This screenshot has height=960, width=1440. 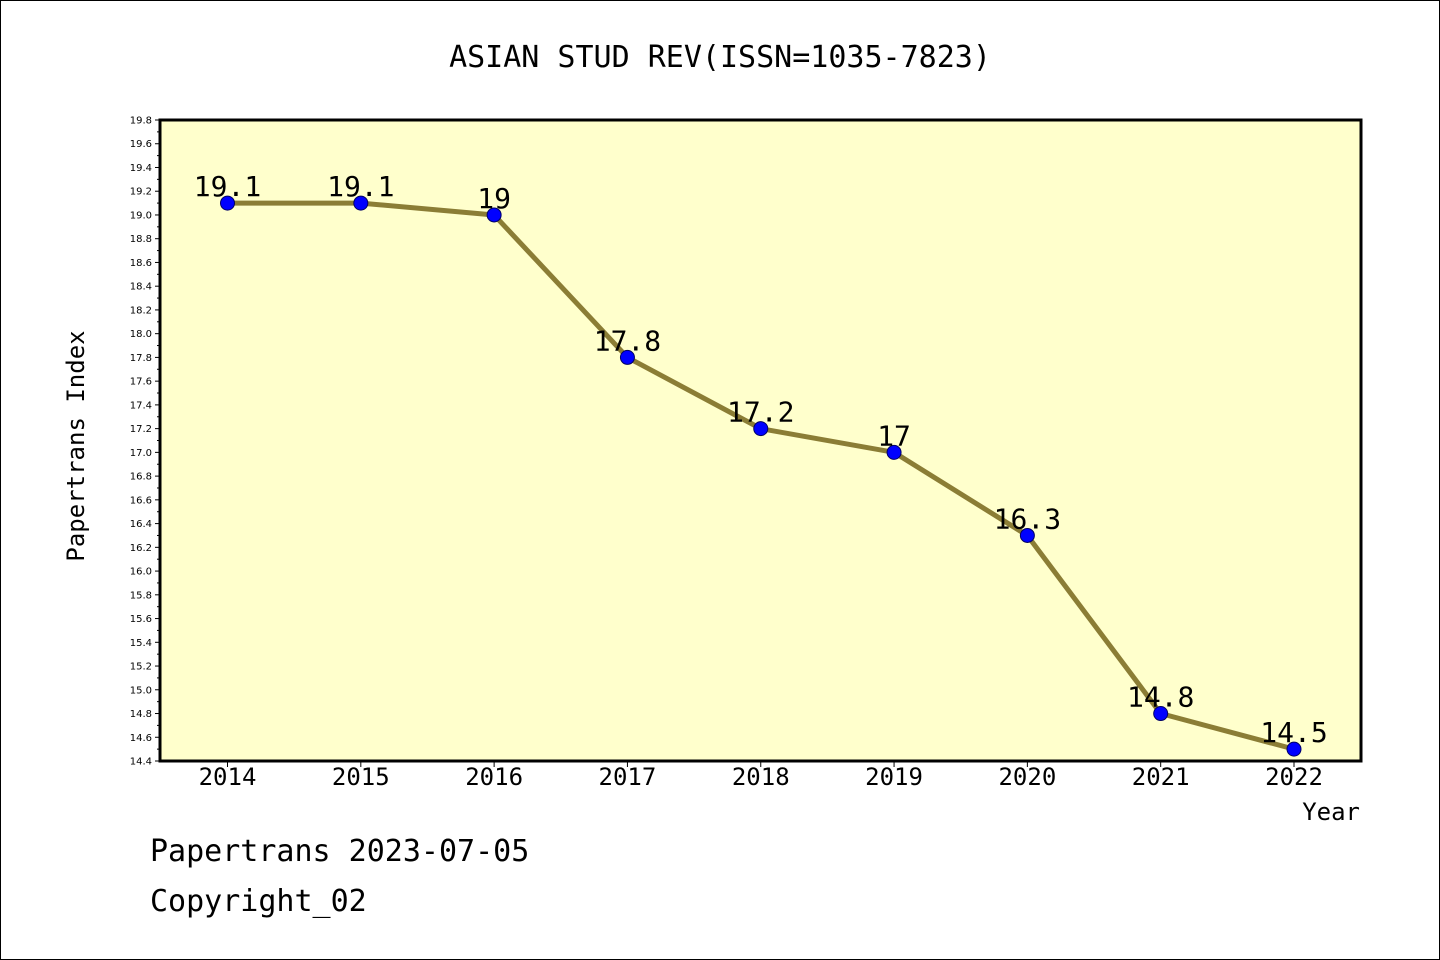 I want to click on y-tick-label: 14.6, so click(x=141, y=738).